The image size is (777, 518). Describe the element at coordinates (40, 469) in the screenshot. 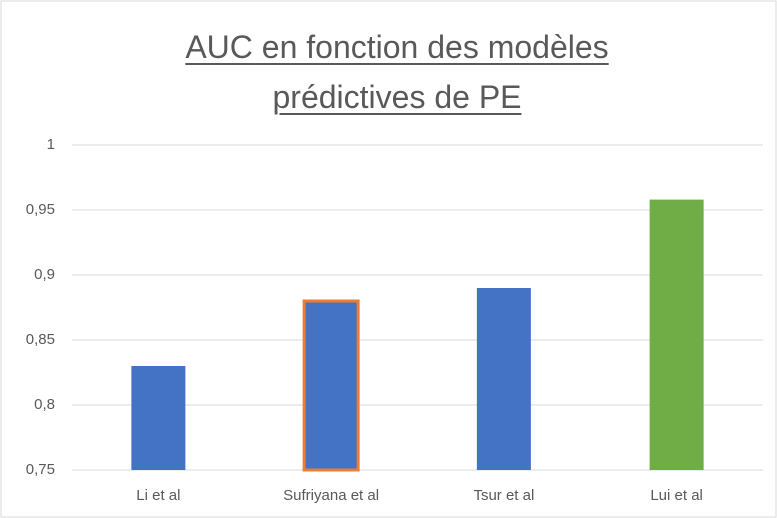

I see `y-tick-label: 0,75` at that location.